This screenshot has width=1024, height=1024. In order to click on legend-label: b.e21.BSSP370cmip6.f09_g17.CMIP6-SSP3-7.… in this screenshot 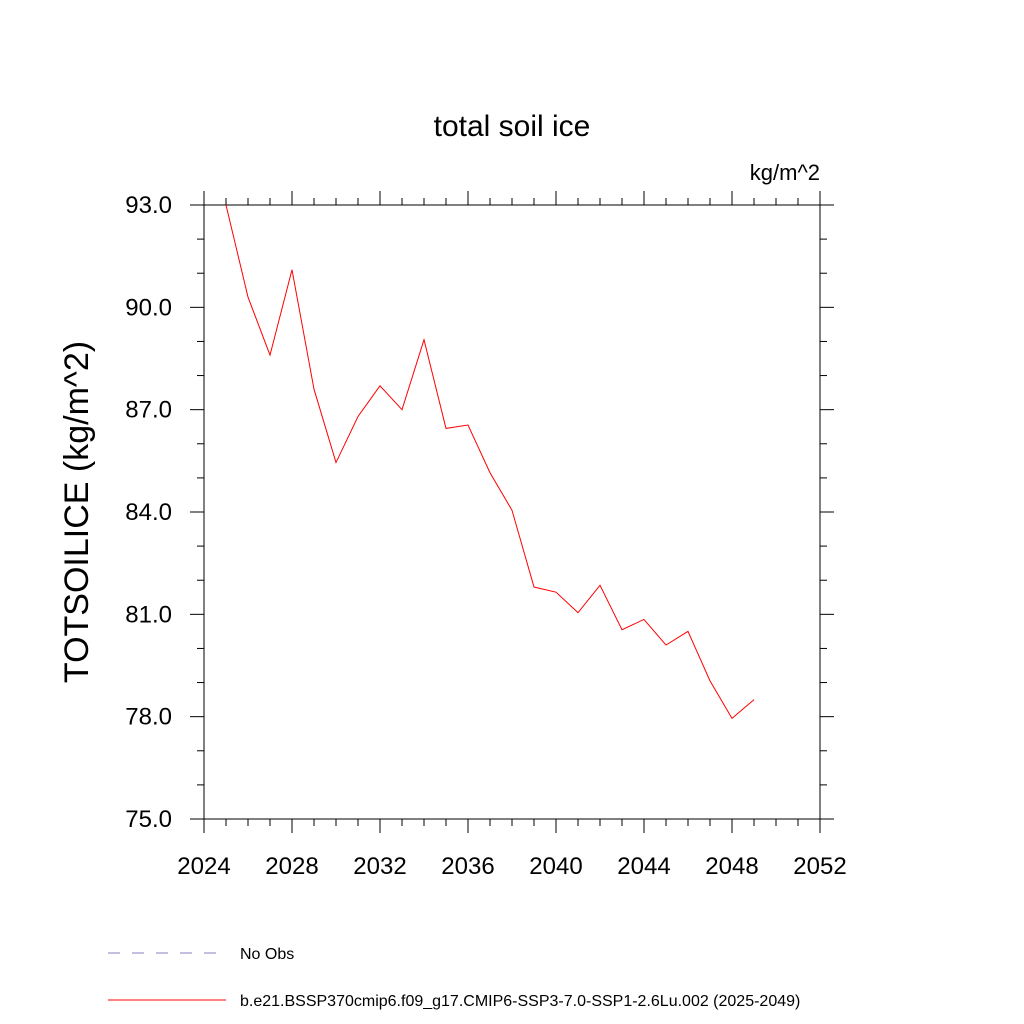, I will do `click(520, 1001)`.